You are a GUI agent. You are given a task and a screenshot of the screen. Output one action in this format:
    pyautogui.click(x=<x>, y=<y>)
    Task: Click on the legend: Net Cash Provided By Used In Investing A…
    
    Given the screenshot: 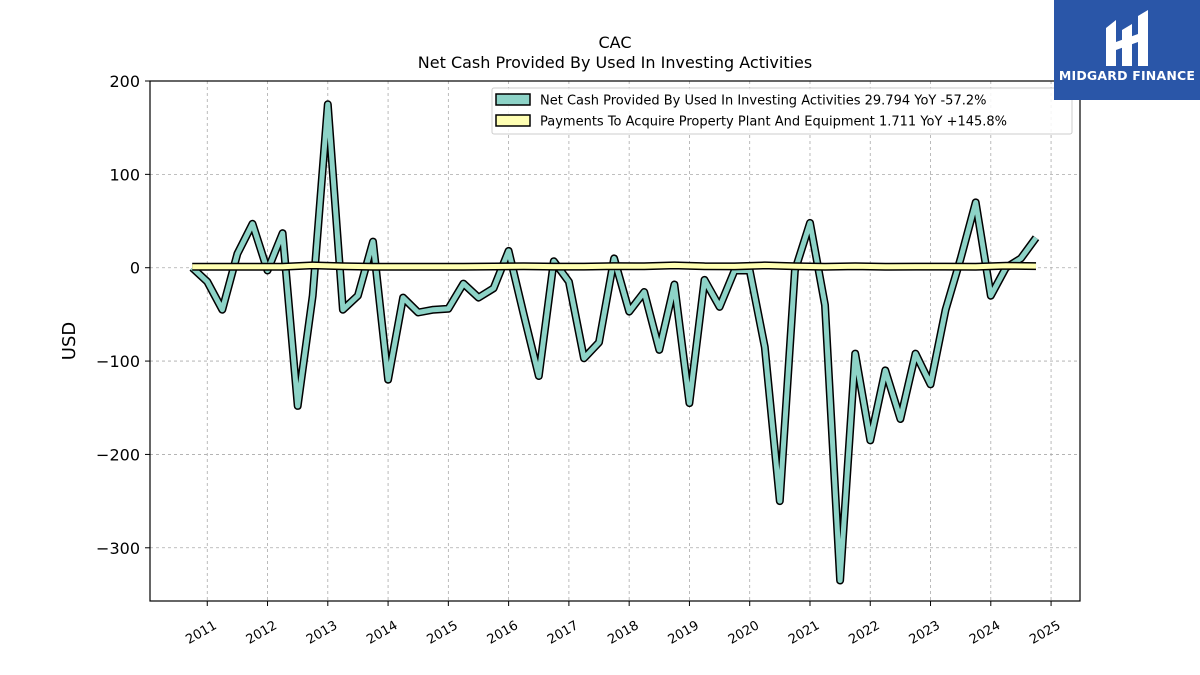 What is the action you would take?
    pyautogui.click(x=782, y=111)
    